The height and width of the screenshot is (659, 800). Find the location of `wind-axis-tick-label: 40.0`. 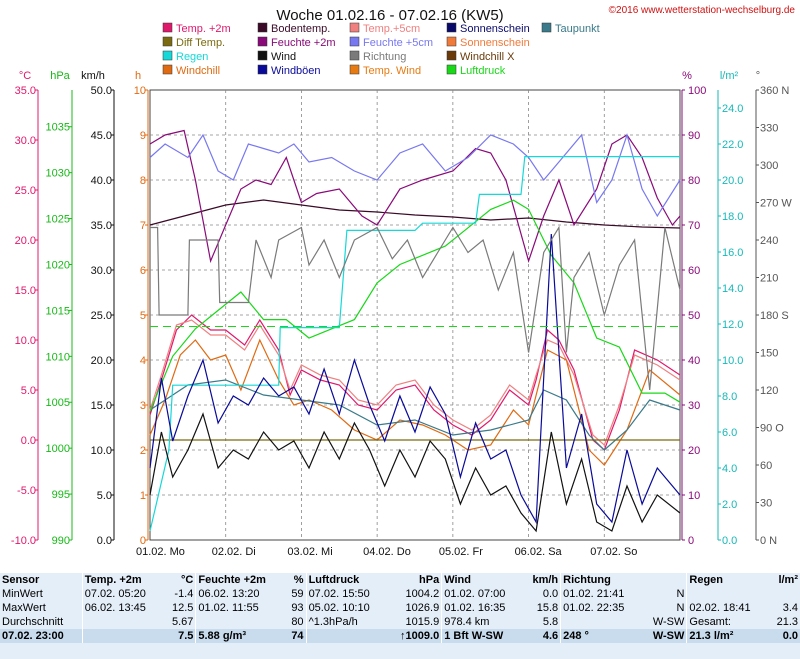

wind-axis-tick-label: 40.0 is located at coordinates (101, 181).